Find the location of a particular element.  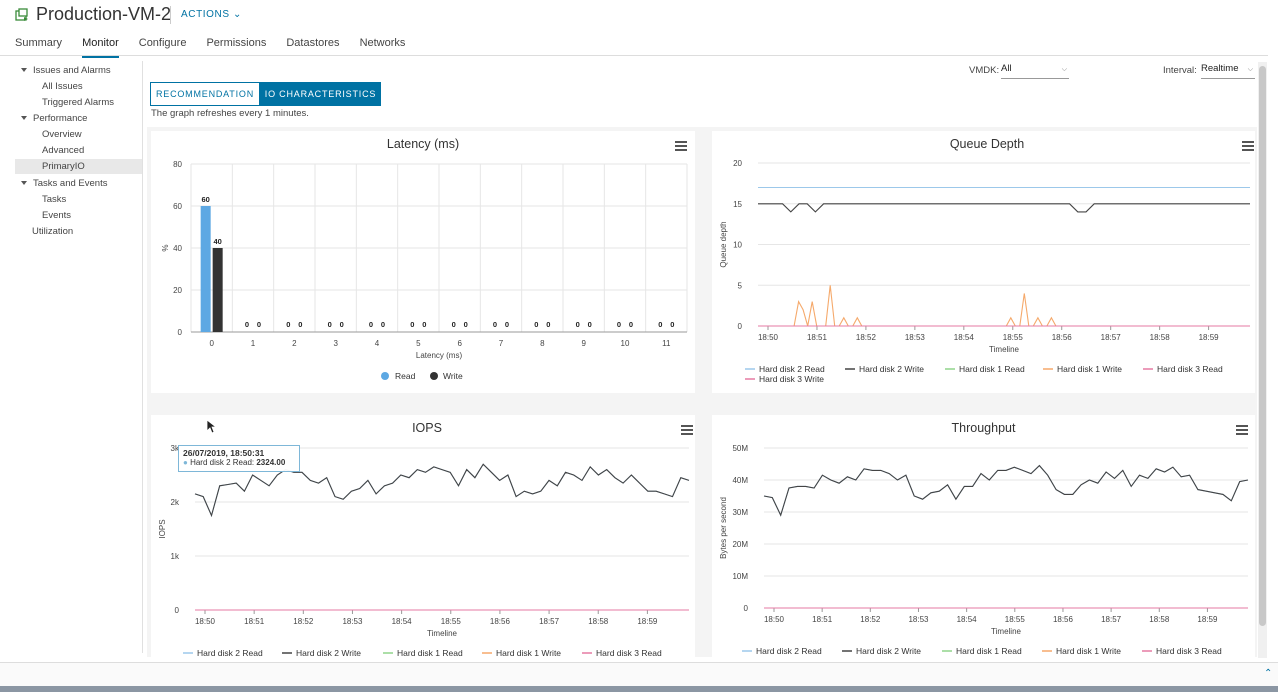

sidebar-group-label: Tasks and Events is located at coordinates (70, 183).